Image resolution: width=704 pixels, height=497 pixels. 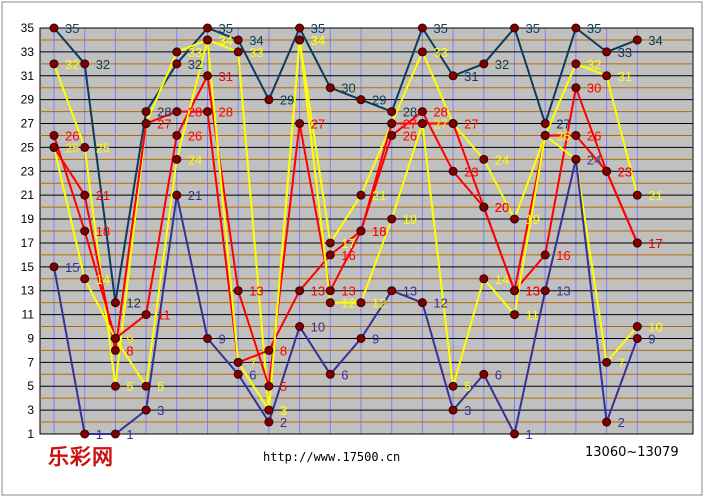 I want to click on data-label: 6, so click(x=344, y=374).